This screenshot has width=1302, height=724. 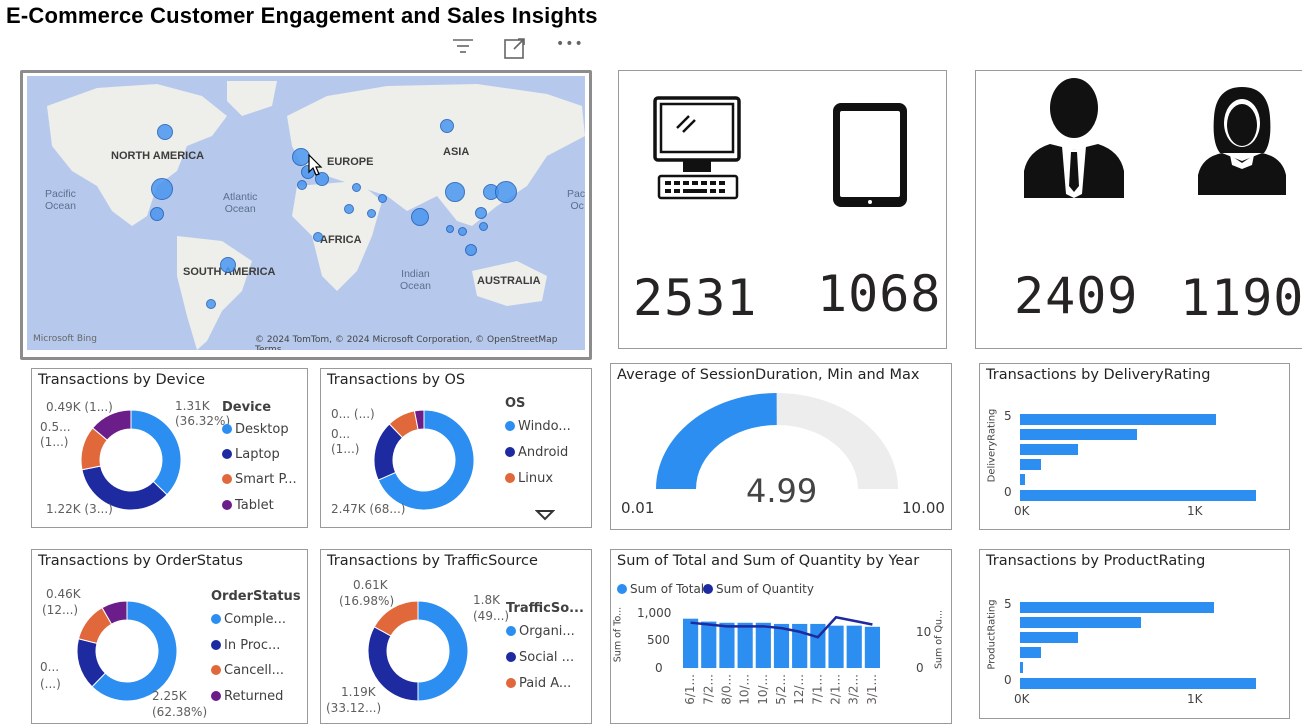 What do you see at coordinates (255, 429) in the screenshot?
I see `legend-item: Desktop` at bounding box center [255, 429].